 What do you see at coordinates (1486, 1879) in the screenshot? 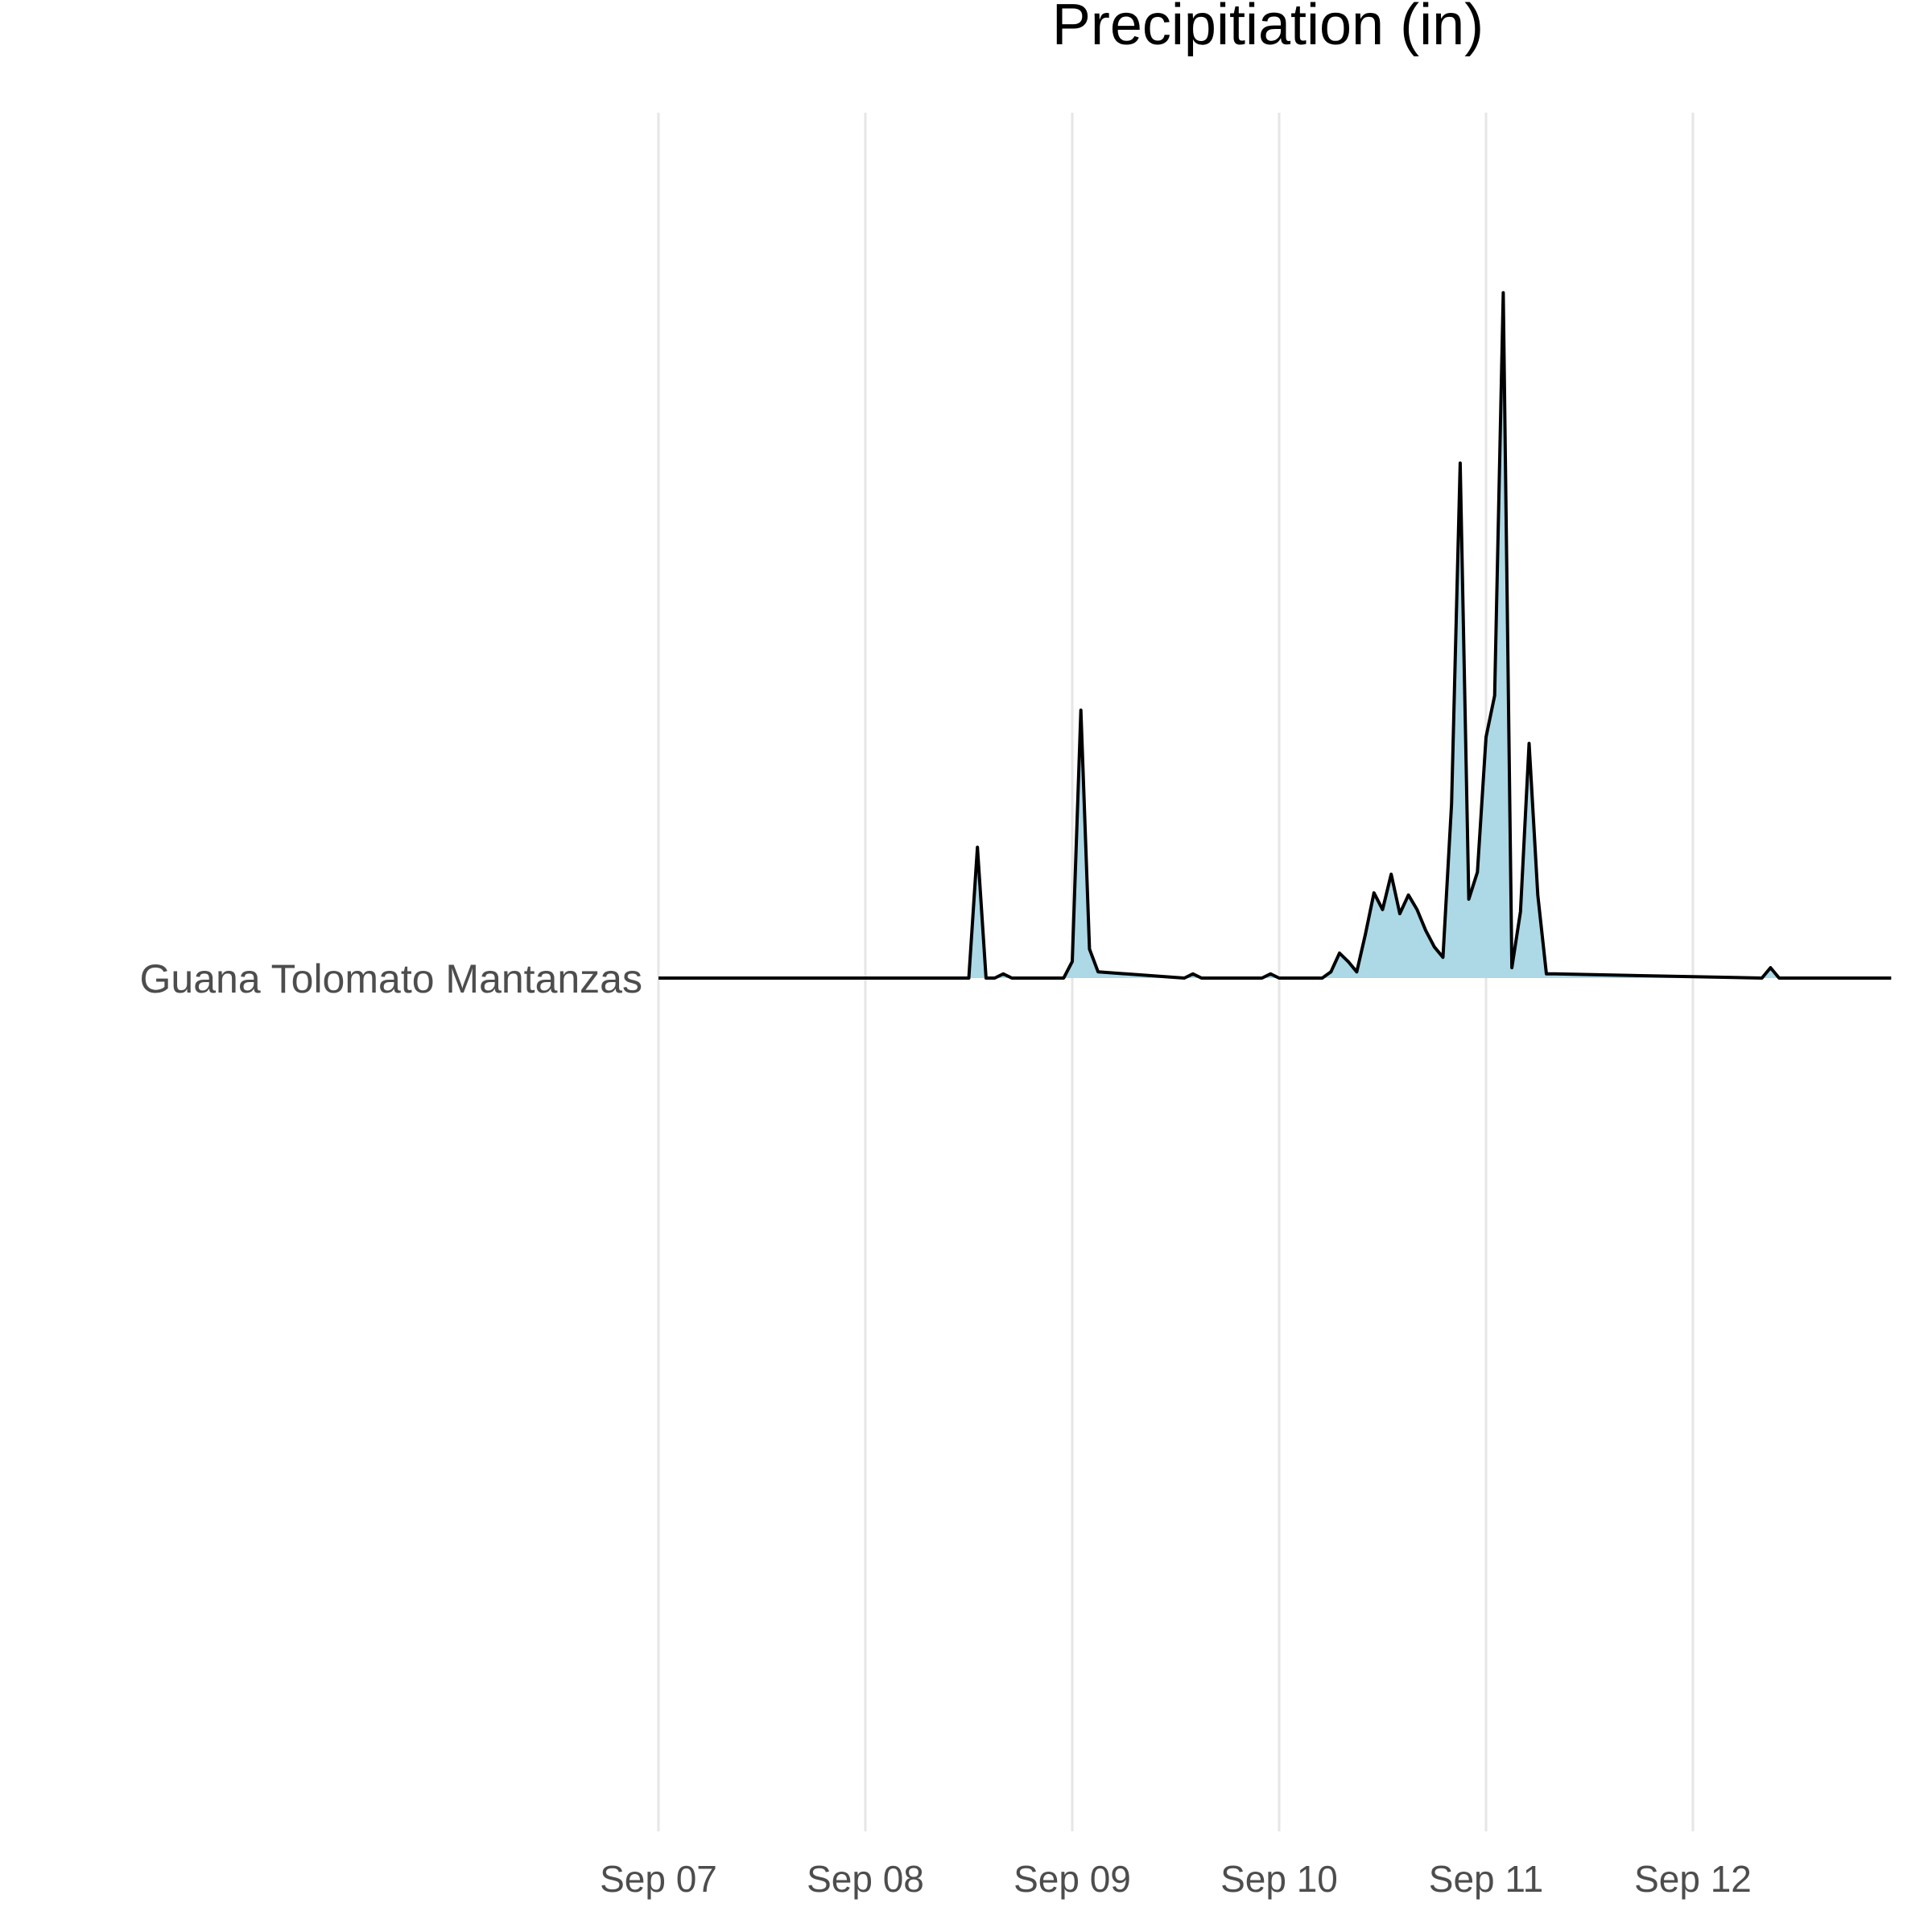
I see `x-tick-label: Sep 11` at bounding box center [1486, 1879].